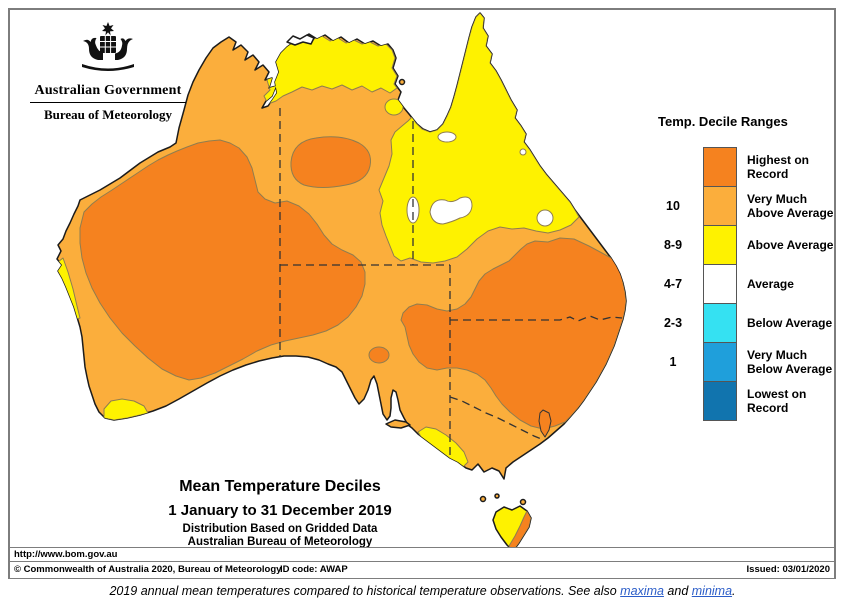  I want to click on legend-decile: 2-3, so click(673, 323).